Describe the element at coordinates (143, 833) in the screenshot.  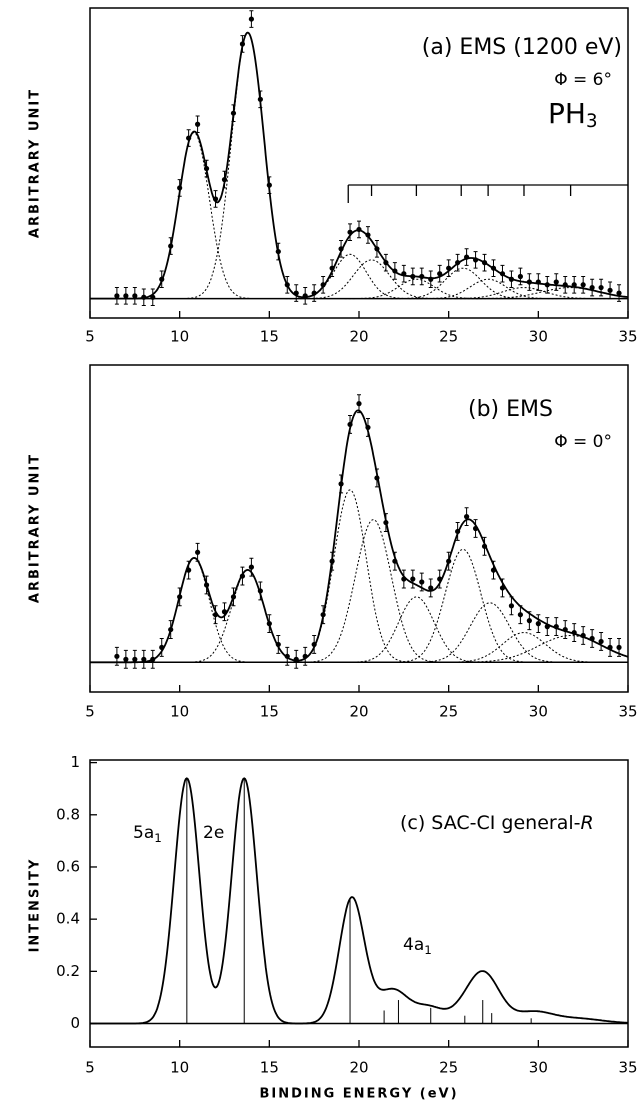
I see `peak-label-text: 5a` at that location.